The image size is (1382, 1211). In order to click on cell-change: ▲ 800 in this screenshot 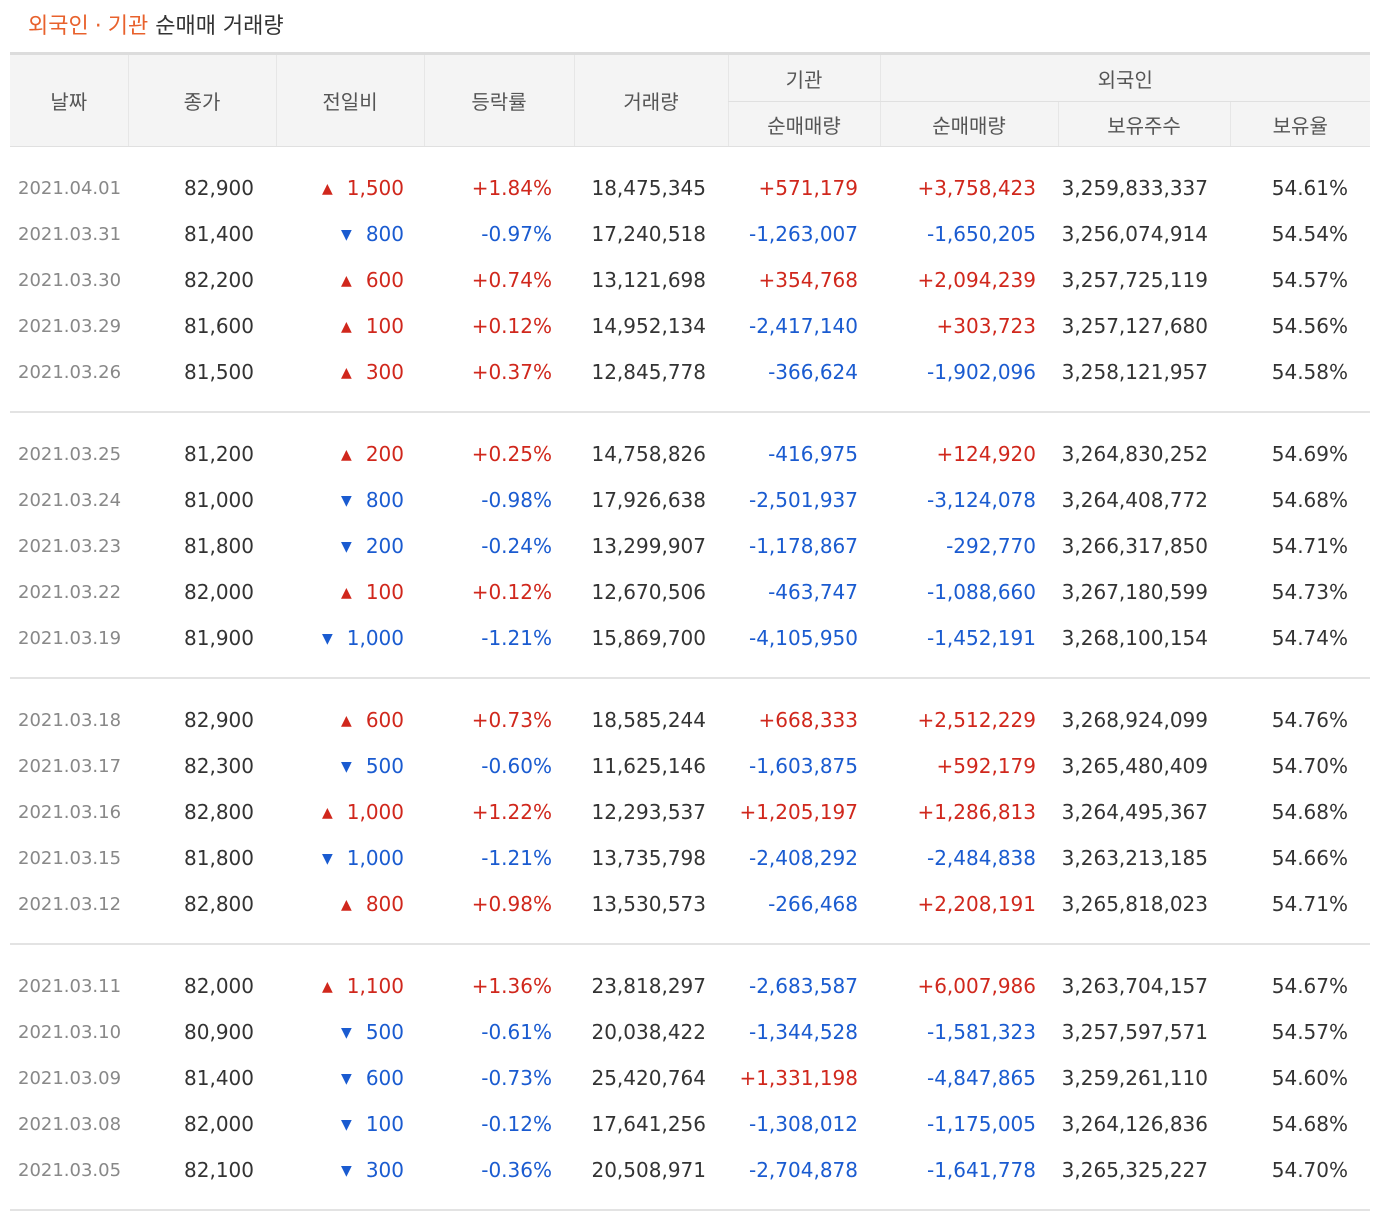, I will do `click(350, 904)`.